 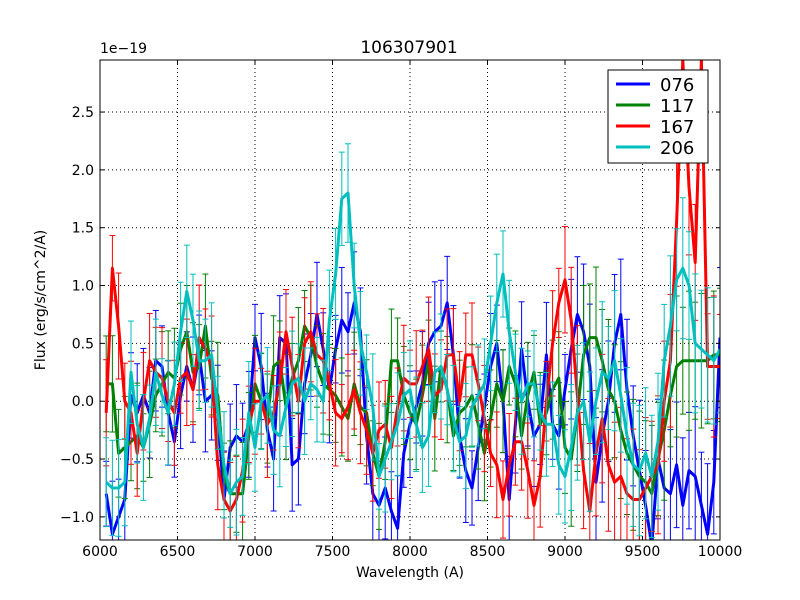 What do you see at coordinates (677, 106) in the screenshot?
I see `legend-label-117: 117` at bounding box center [677, 106].